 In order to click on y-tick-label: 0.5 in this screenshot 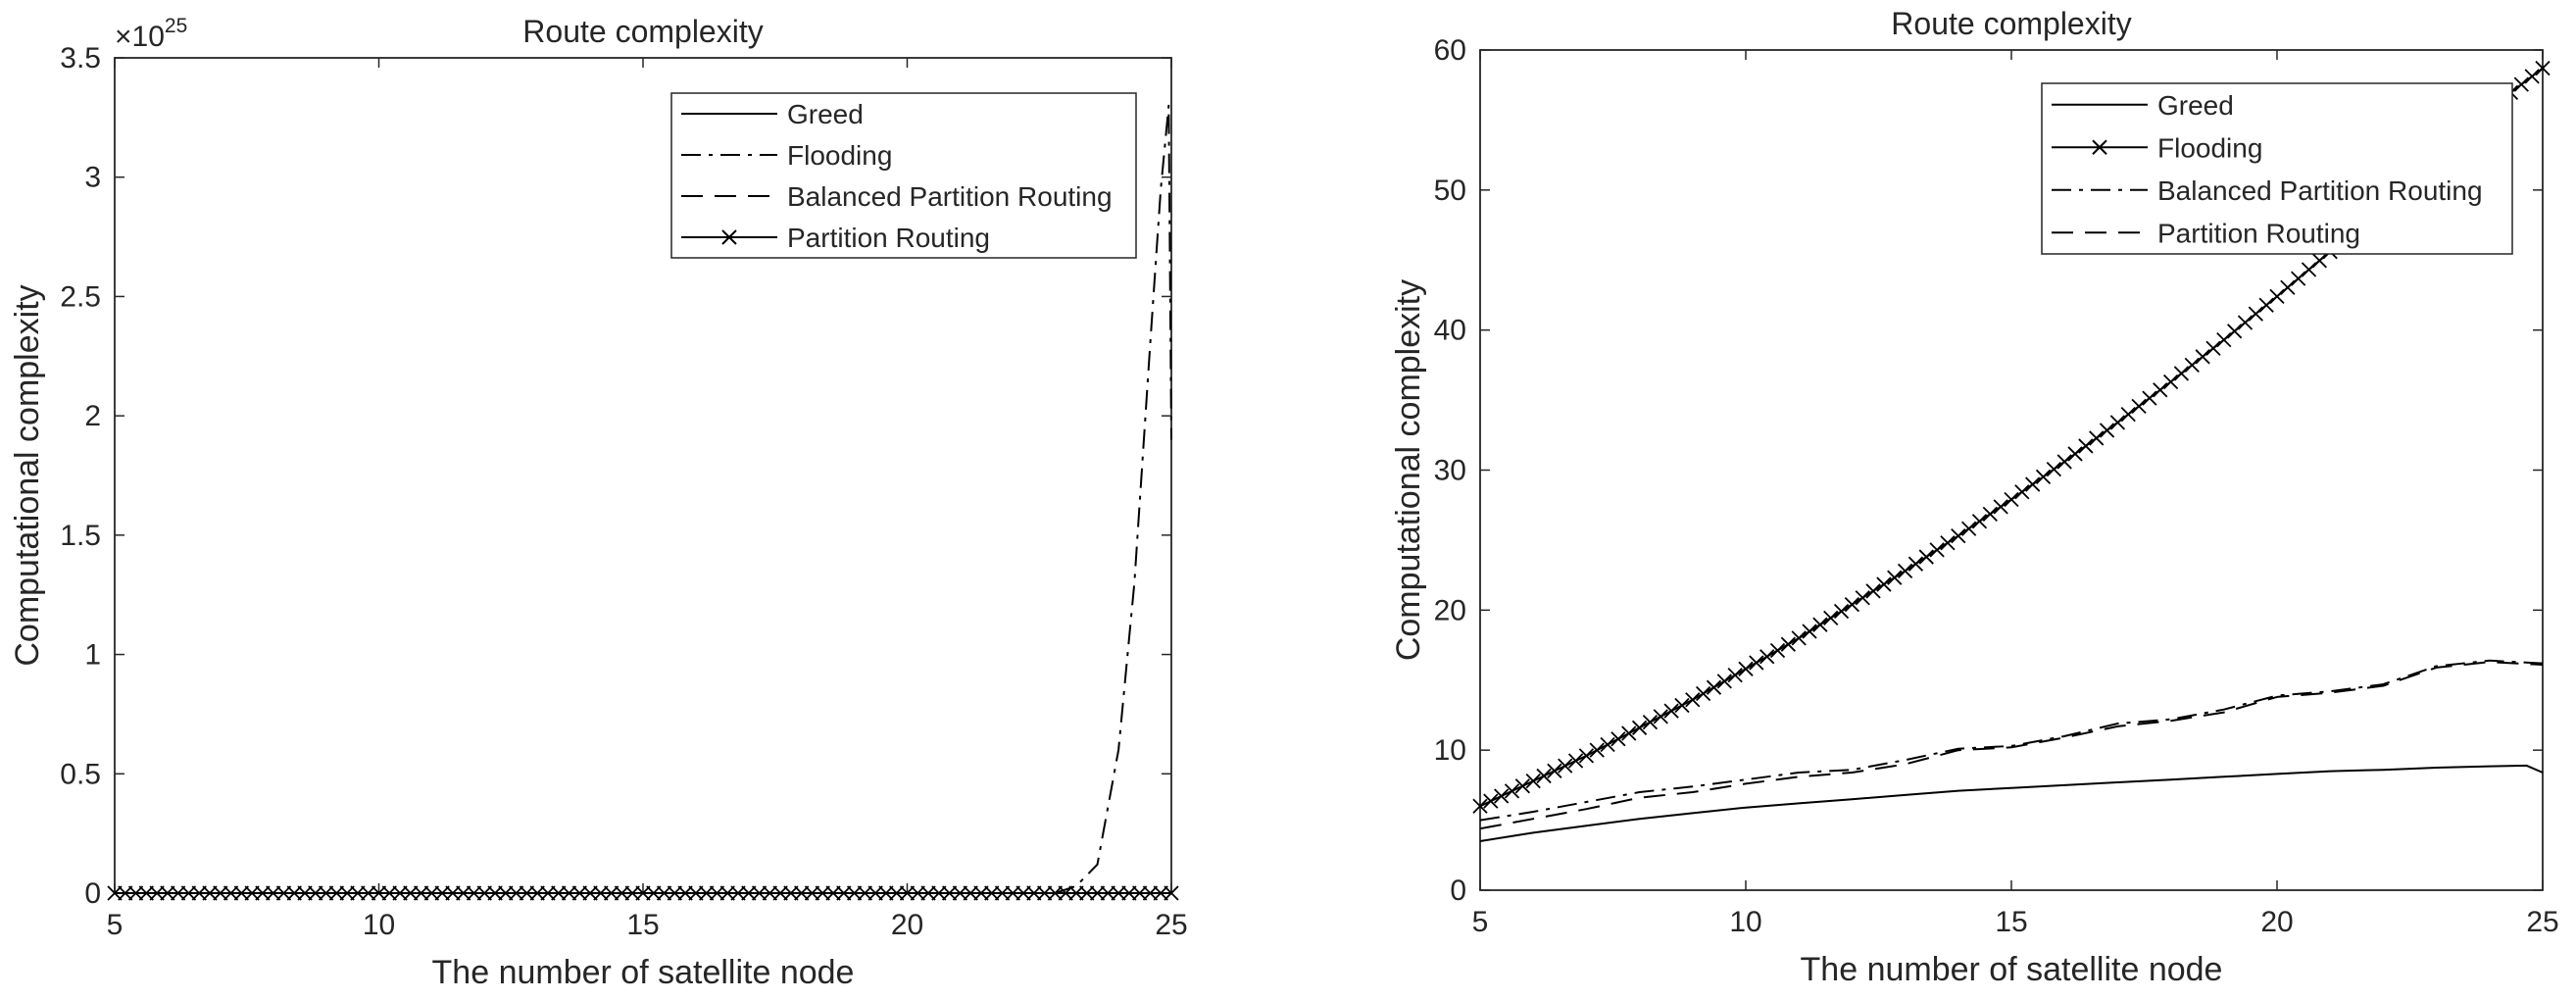, I will do `click(80, 774)`.